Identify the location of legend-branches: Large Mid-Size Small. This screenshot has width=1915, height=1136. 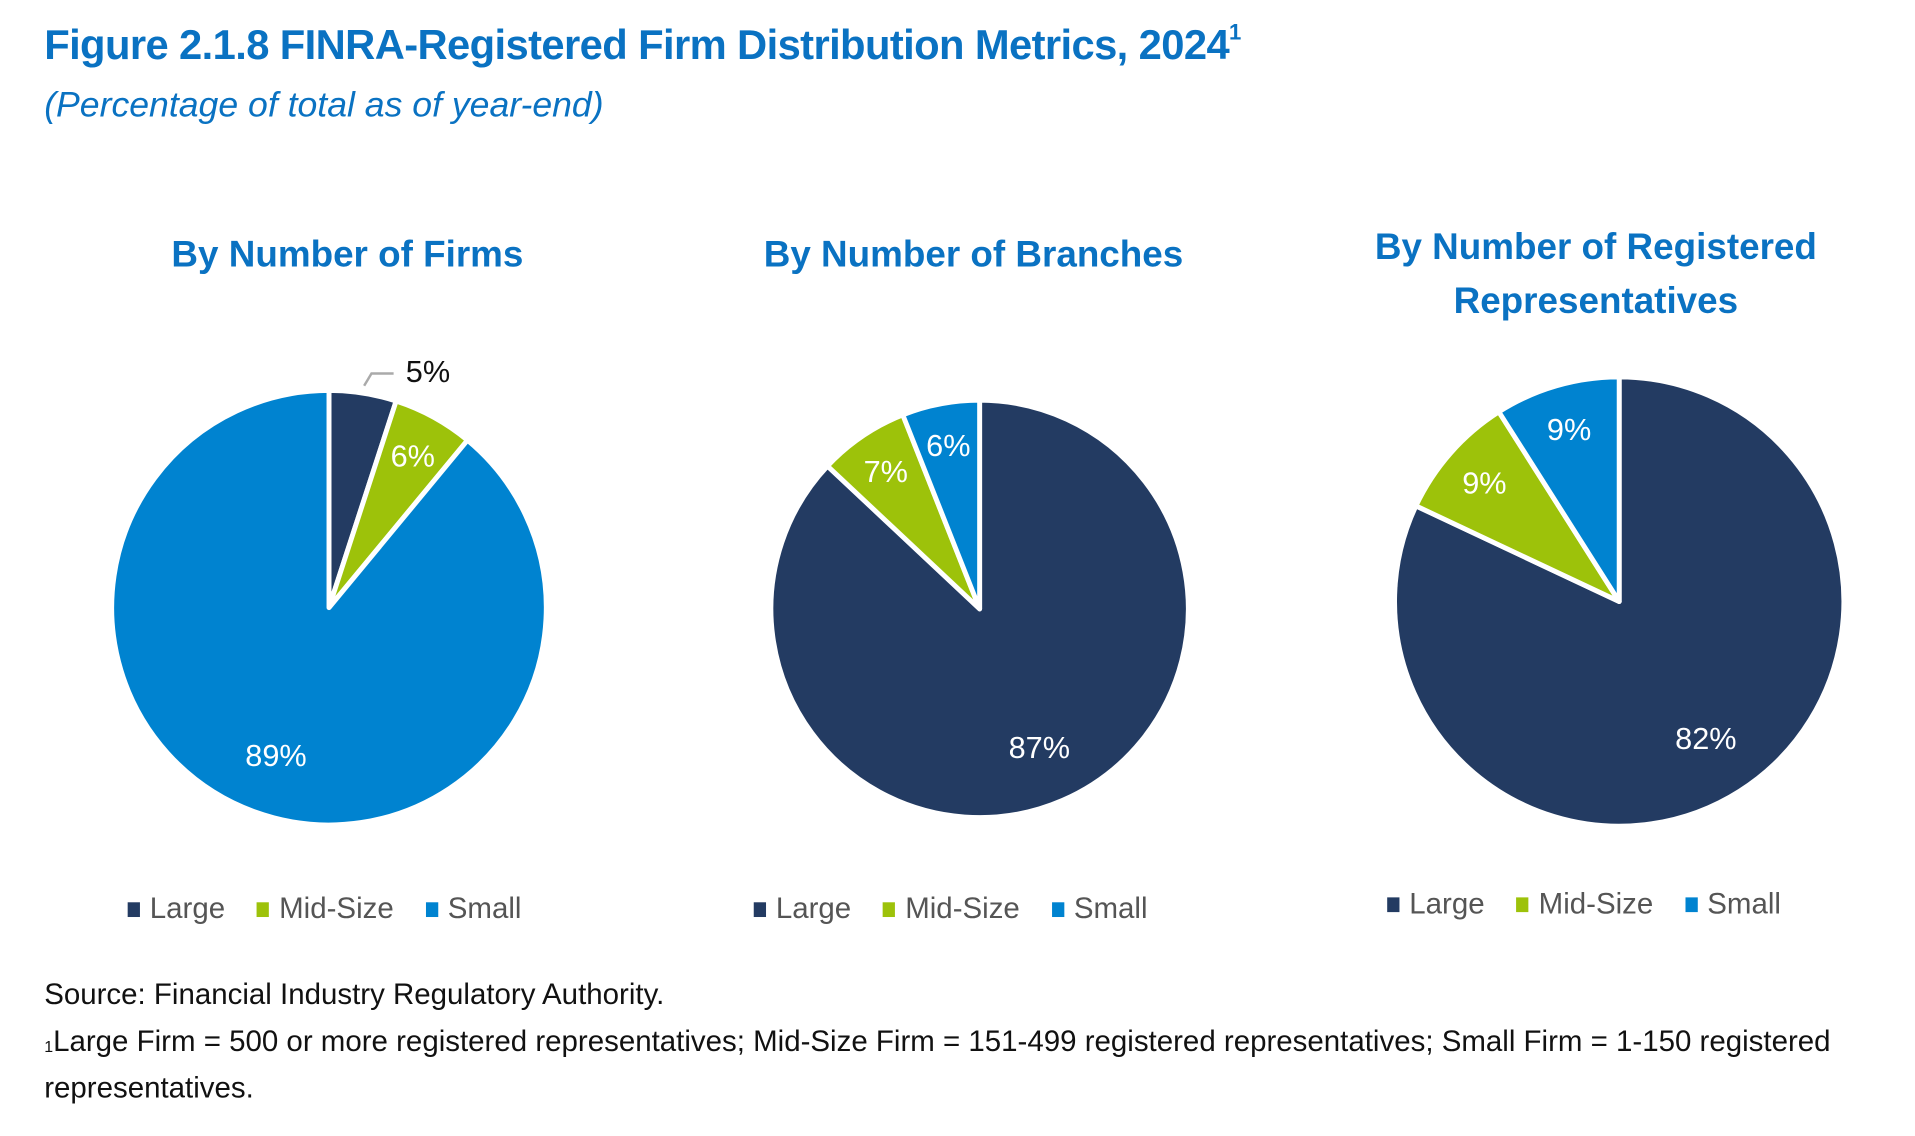
(950, 909).